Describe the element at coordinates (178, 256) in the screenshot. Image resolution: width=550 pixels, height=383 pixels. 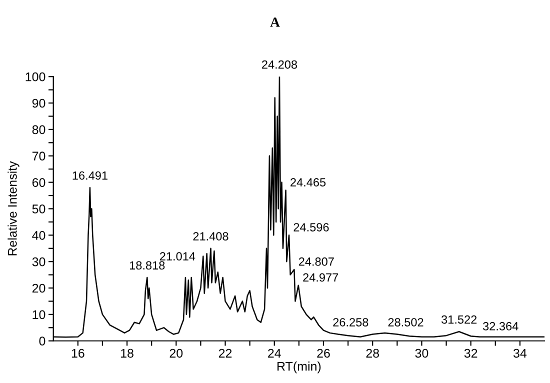
I see `annotation: 21.014` at that location.